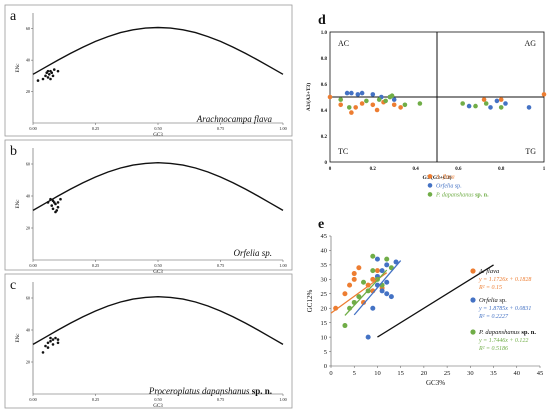 This screenshot has height=413, width=550. Describe the element at coordinates (504, 309) in the screenshot. I see `regression-equation: y = 1.8785x + 0.0831` at that location.